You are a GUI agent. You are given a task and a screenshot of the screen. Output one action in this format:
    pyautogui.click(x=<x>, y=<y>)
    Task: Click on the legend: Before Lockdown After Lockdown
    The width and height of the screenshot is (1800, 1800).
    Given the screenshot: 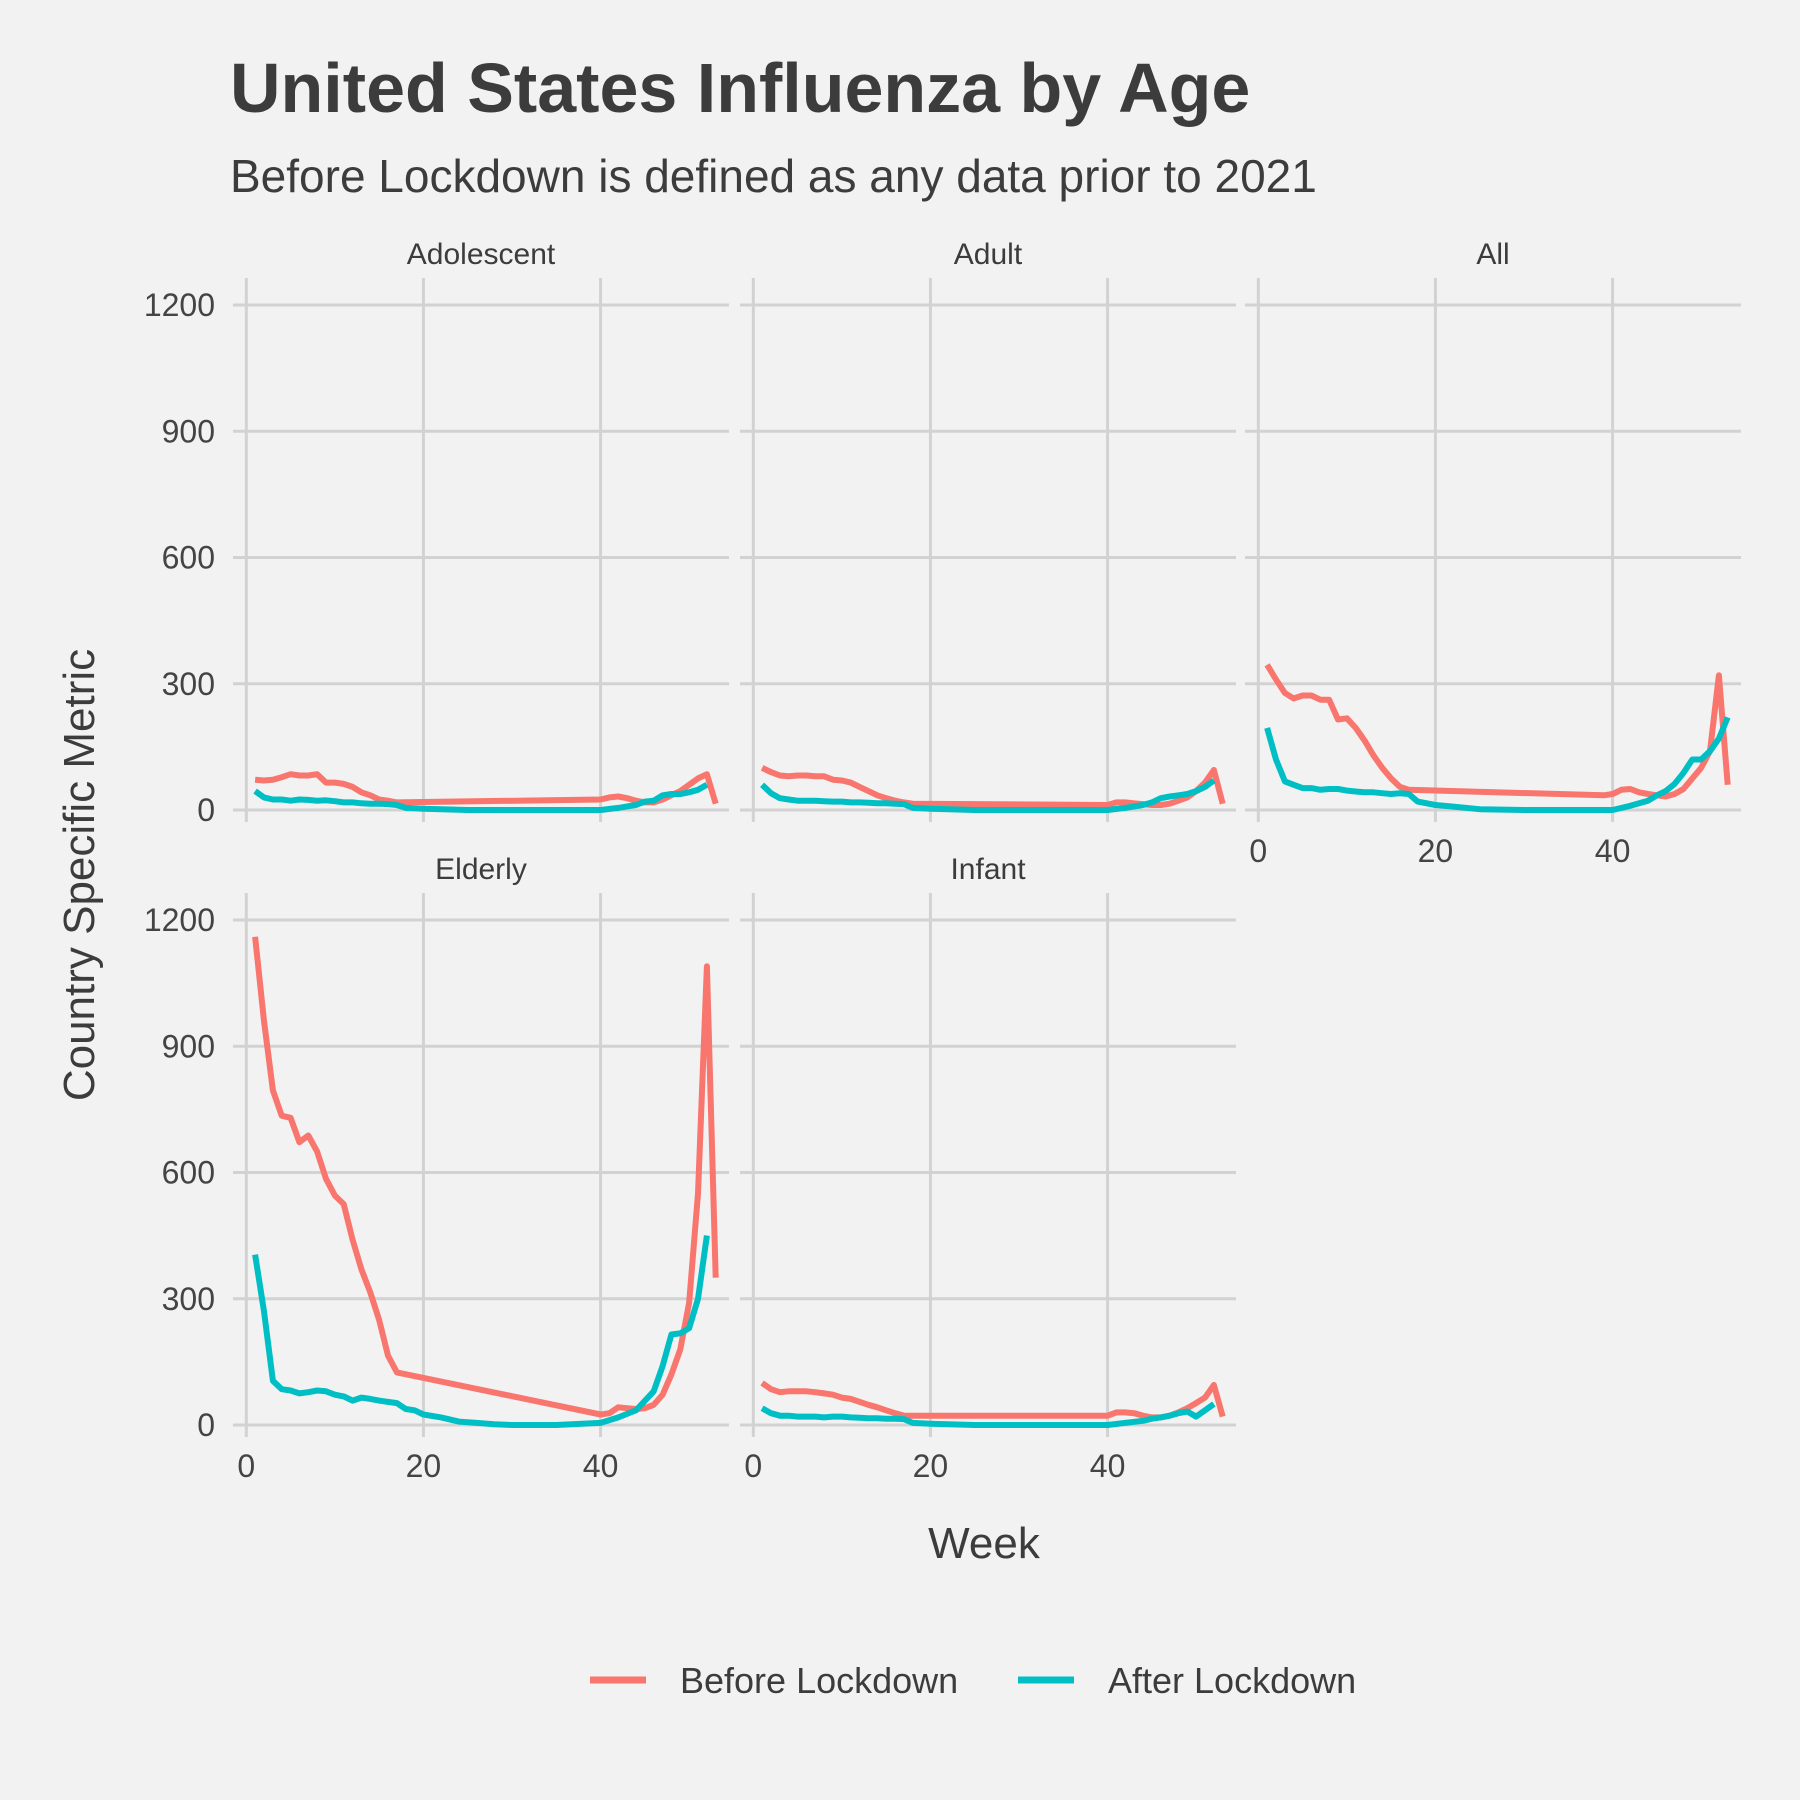 What is the action you would take?
    pyautogui.click(x=973, y=1680)
    